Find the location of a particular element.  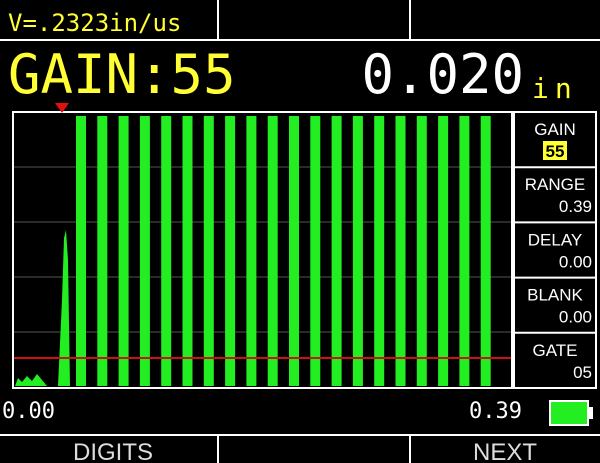

param-label: RANGE is located at coordinates (555, 184).